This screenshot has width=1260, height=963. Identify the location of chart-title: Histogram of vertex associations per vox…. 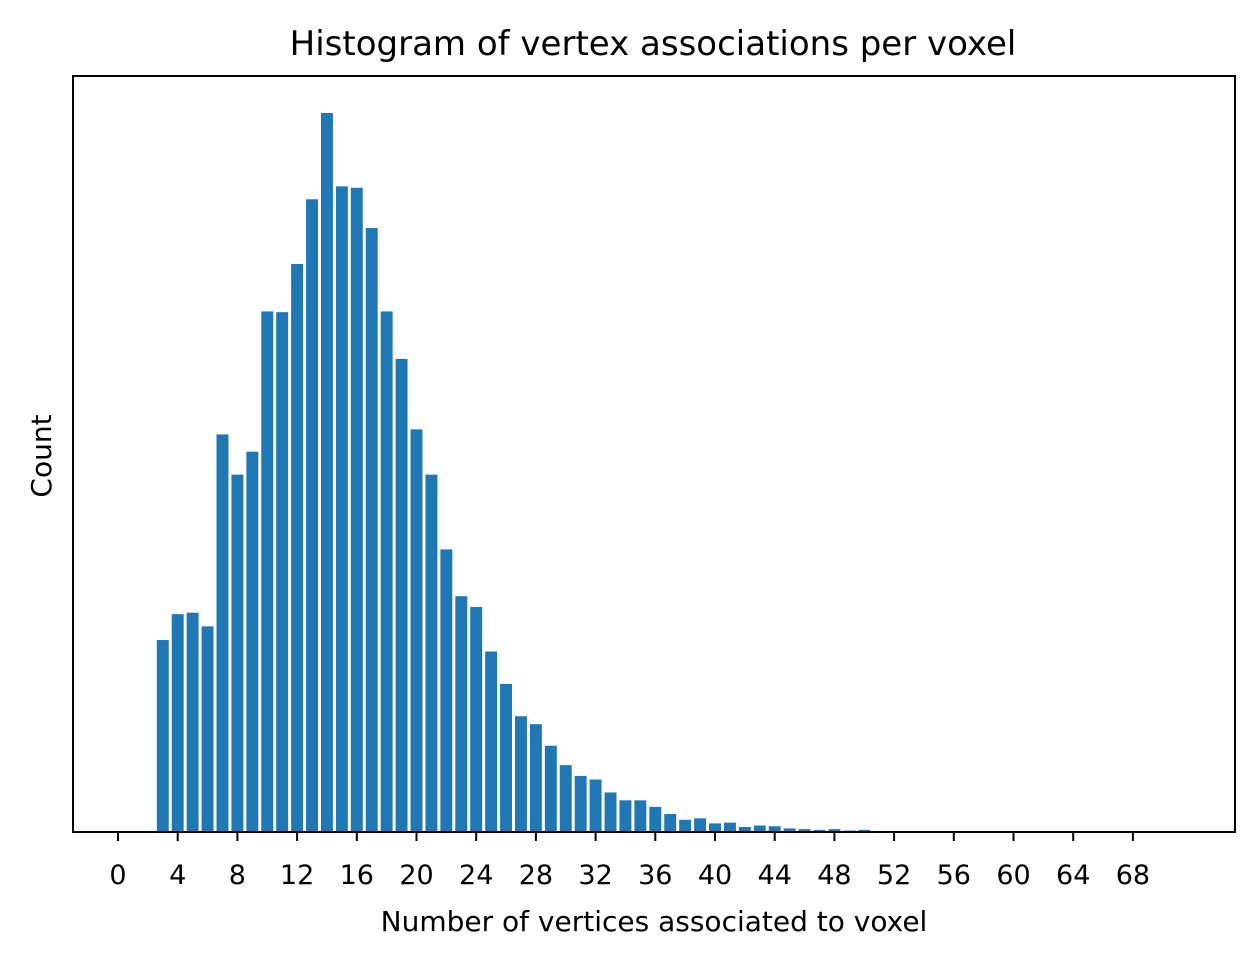
(653, 44).